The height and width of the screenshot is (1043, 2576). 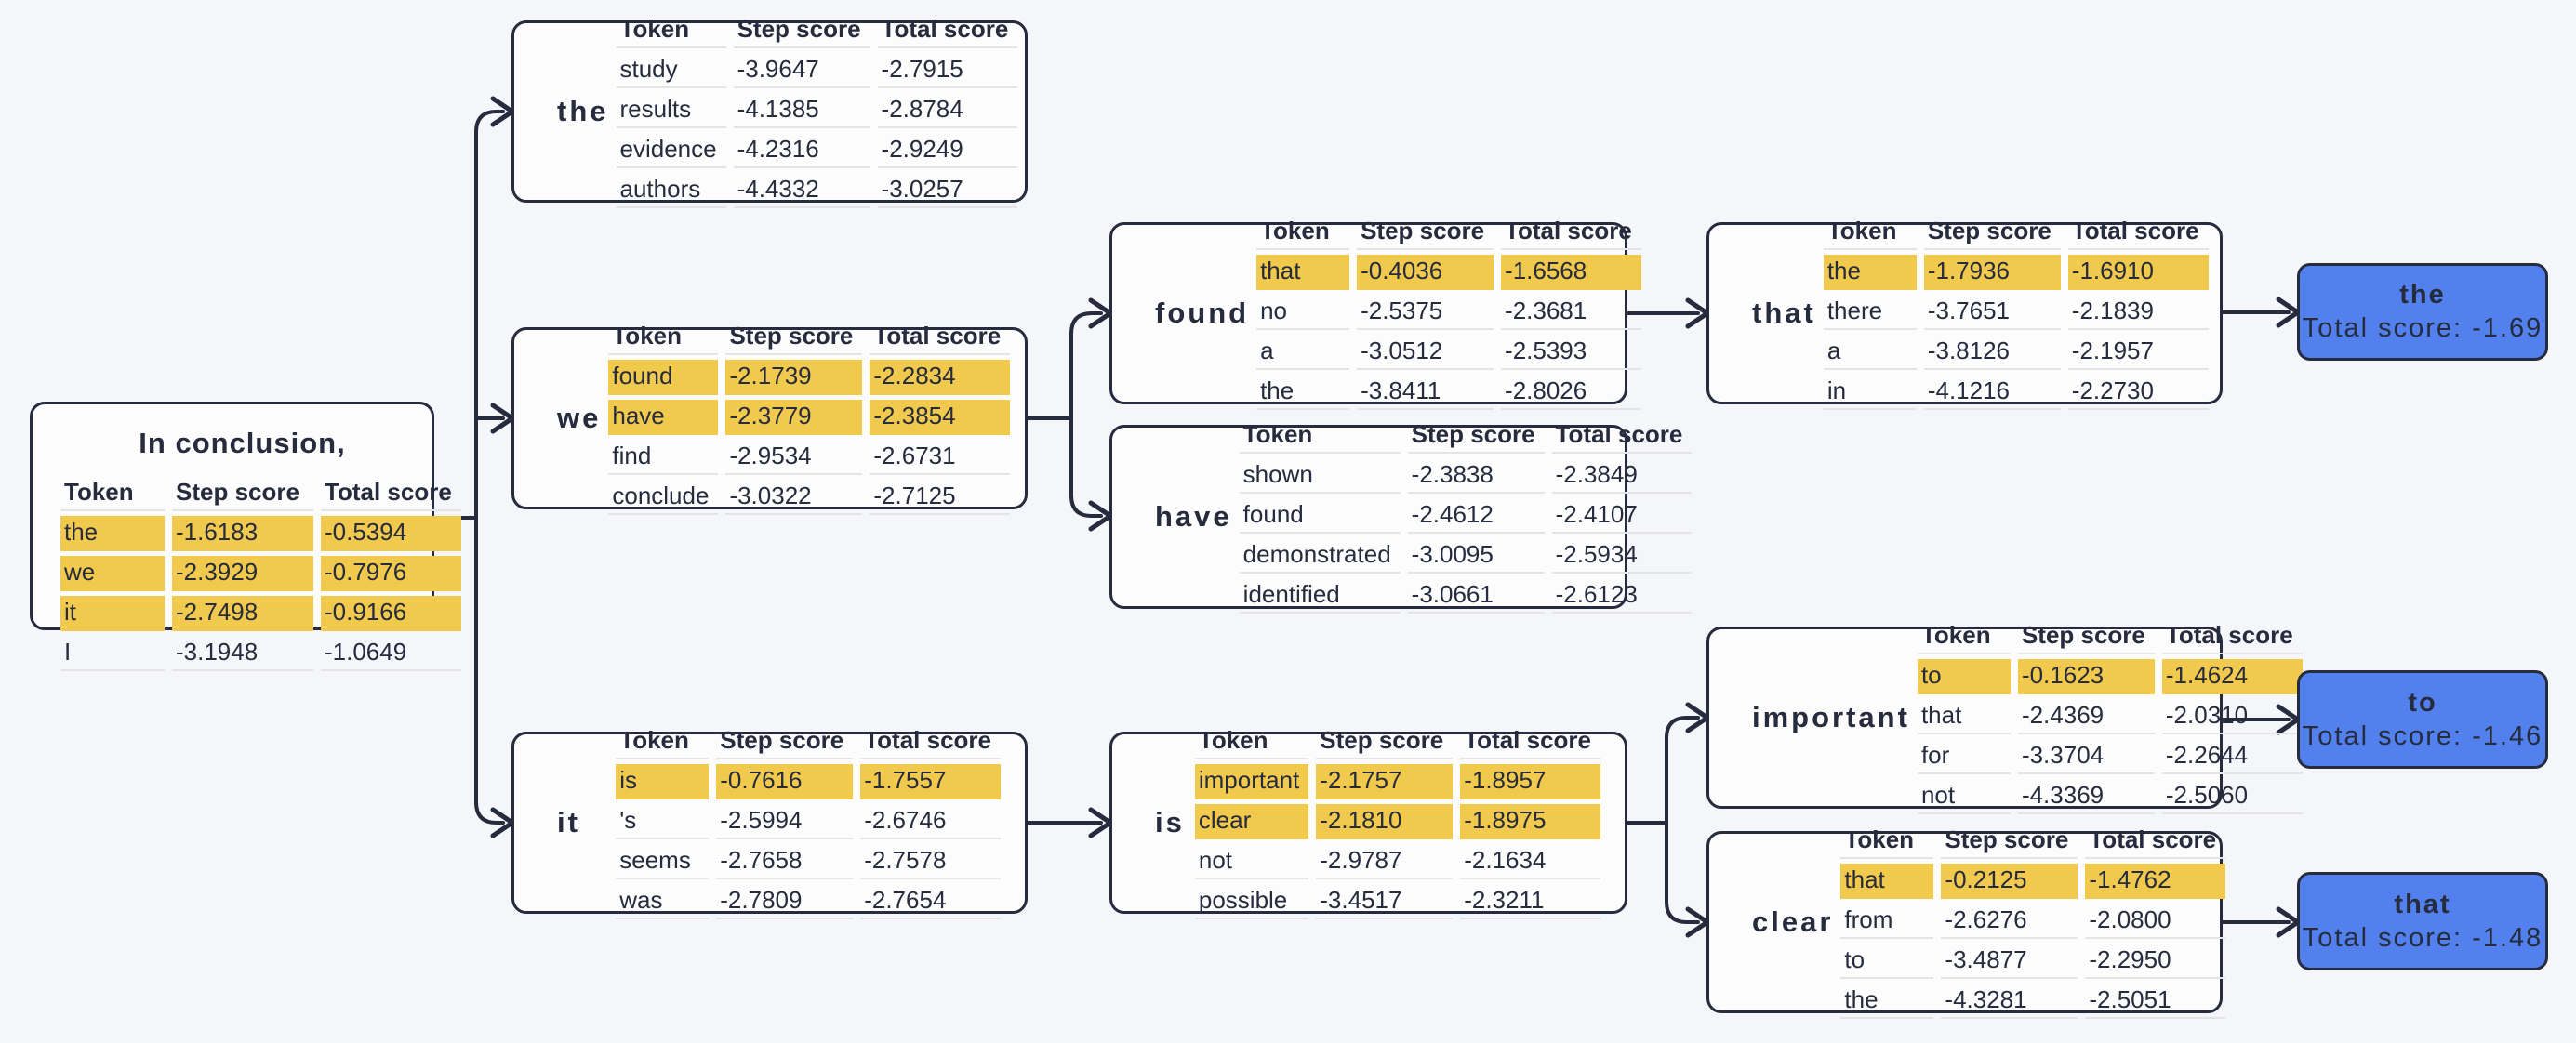 What do you see at coordinates (2232, 756) in the screenshot?
I see `cell-total: -2.2644` at bounding box center [2232, 756].